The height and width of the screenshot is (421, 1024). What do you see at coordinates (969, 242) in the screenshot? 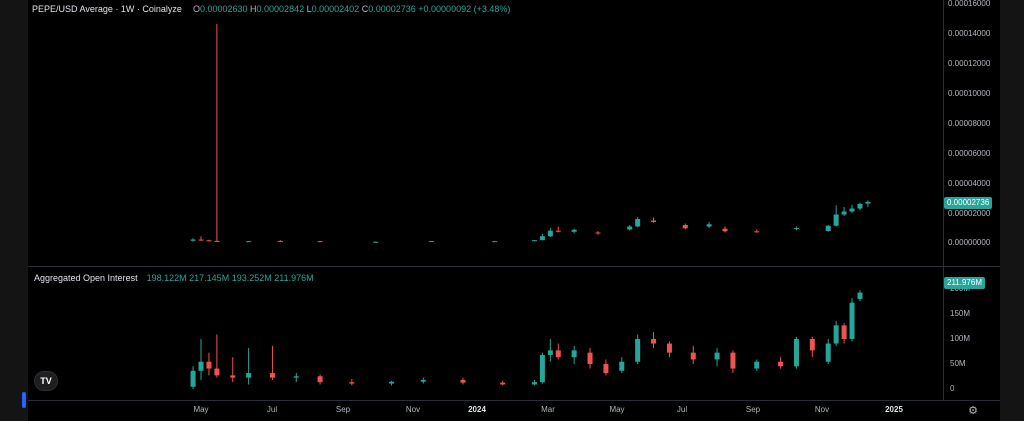
I see `price-tick: 0.00000000` at bounding box center [969, 242].